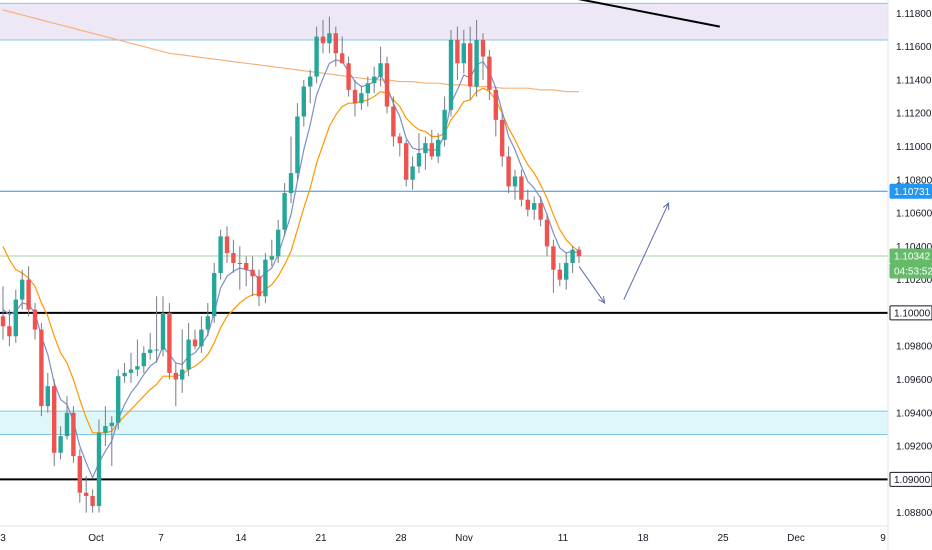 Image resolution: width=932 pixels, height=550 pixels. I want to click on time-tick-label: 28, so click(401, 538).